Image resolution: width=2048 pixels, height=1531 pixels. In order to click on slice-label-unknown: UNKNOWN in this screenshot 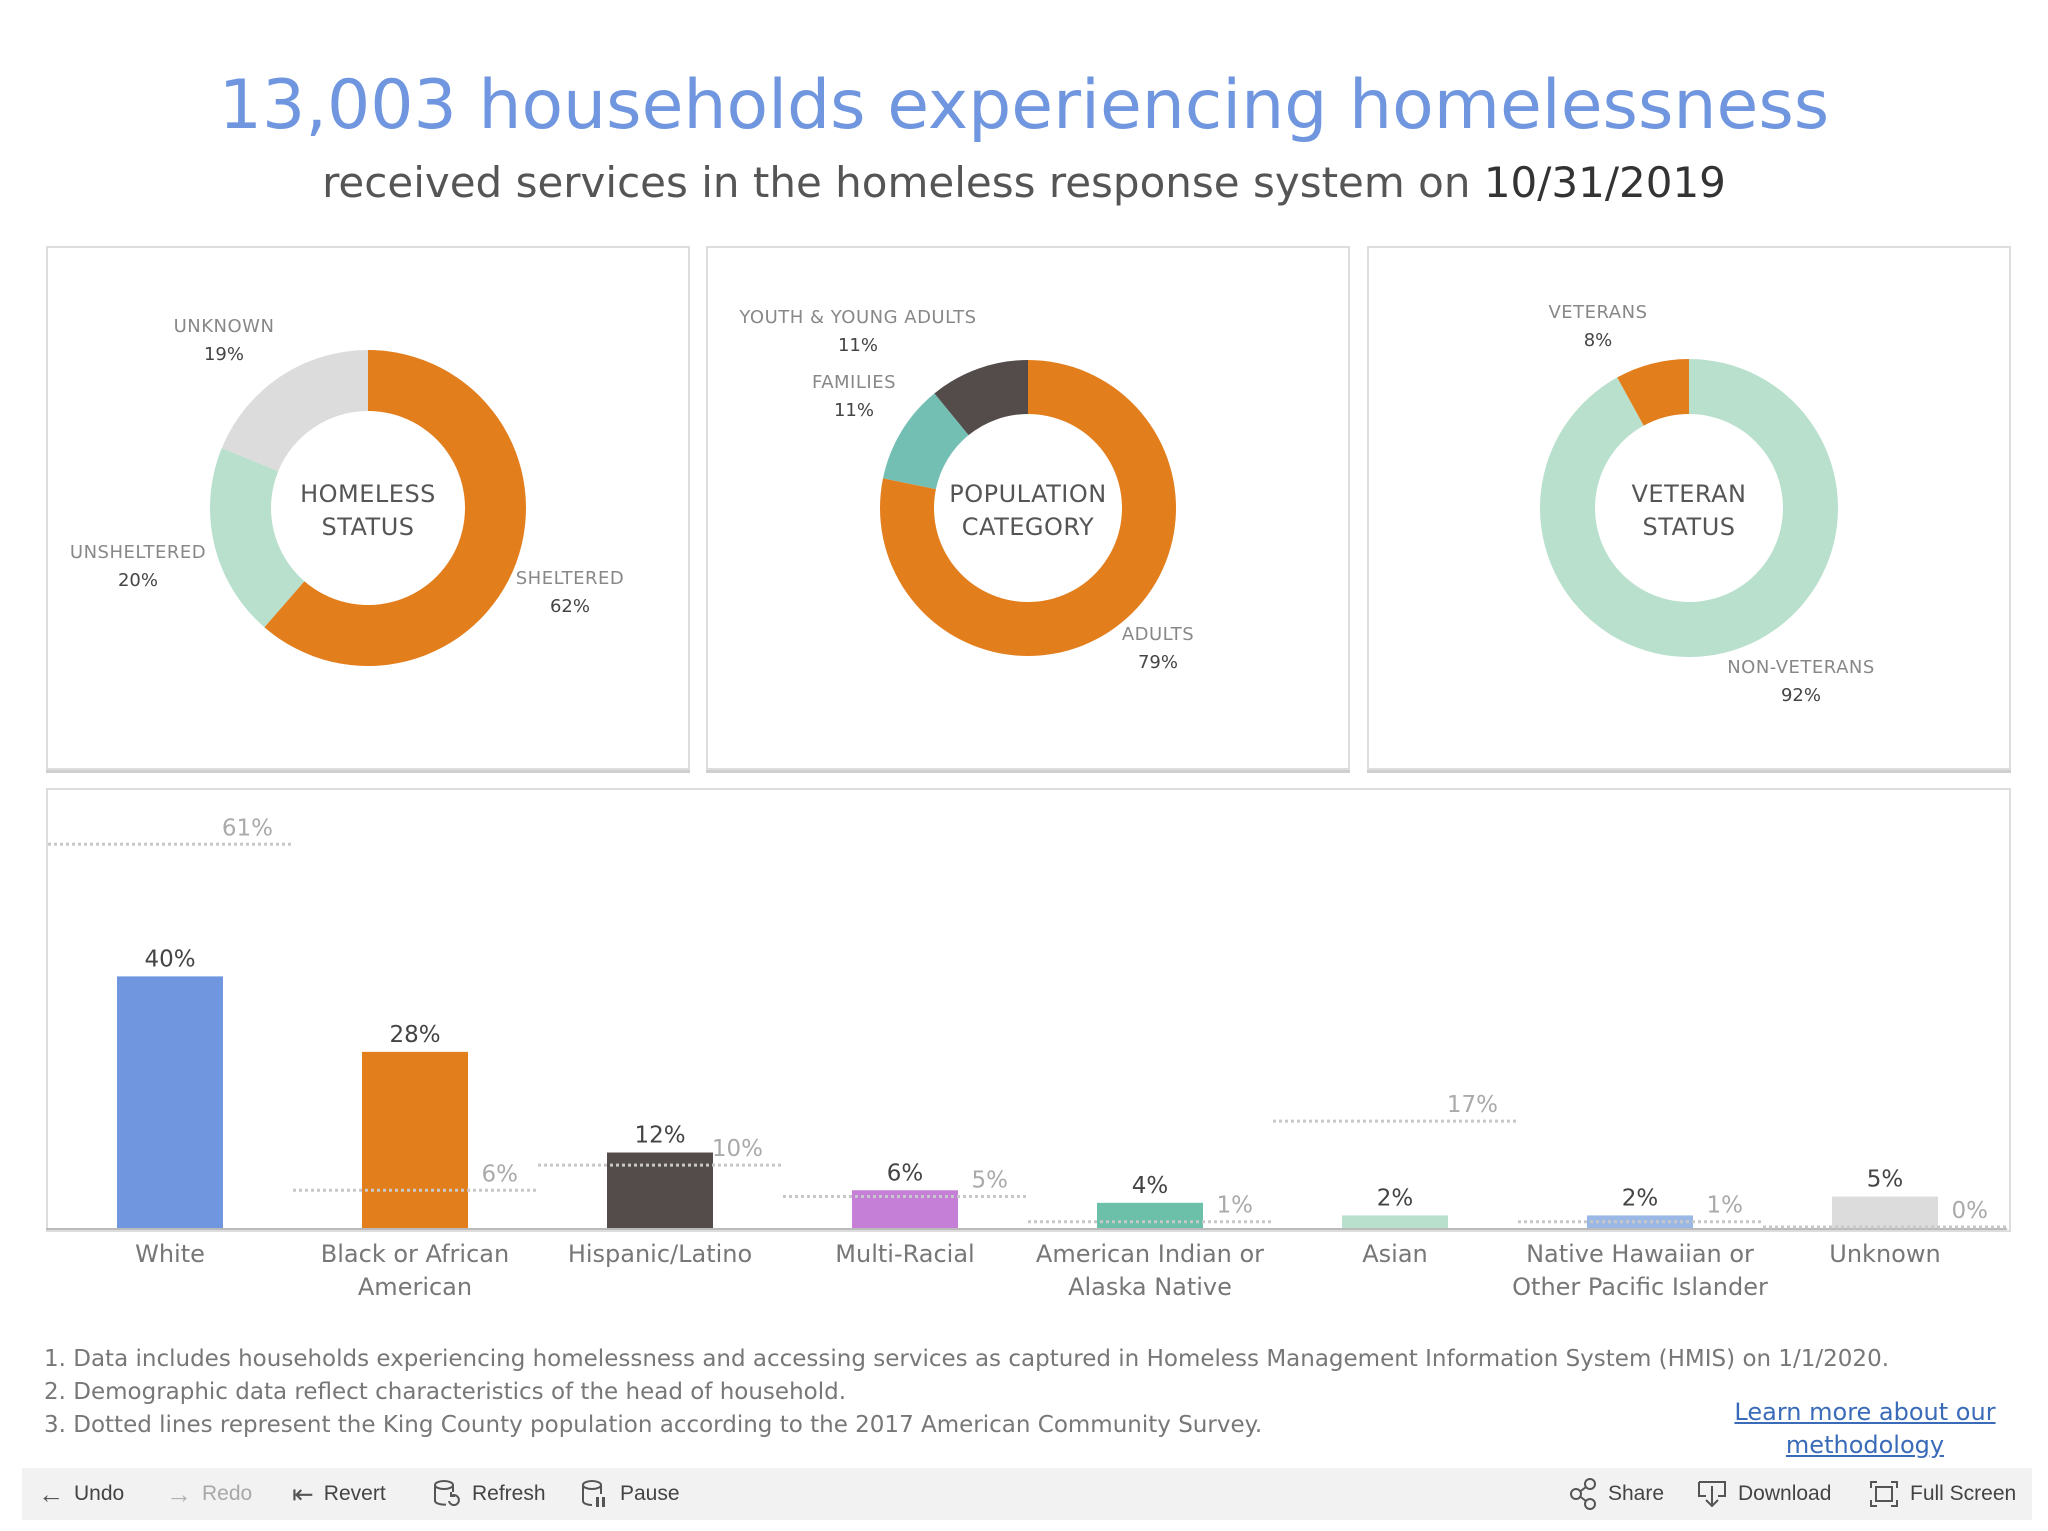, I will do `click(224, 326)`.